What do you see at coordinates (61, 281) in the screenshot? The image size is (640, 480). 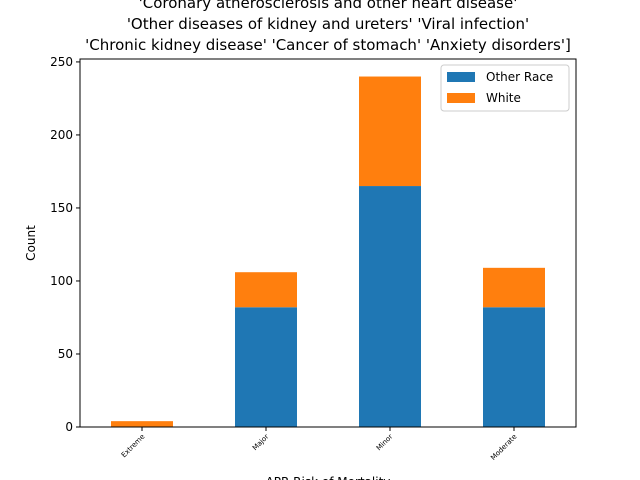 I see `y-tick-label: 100` at bounding box center [61, 281].